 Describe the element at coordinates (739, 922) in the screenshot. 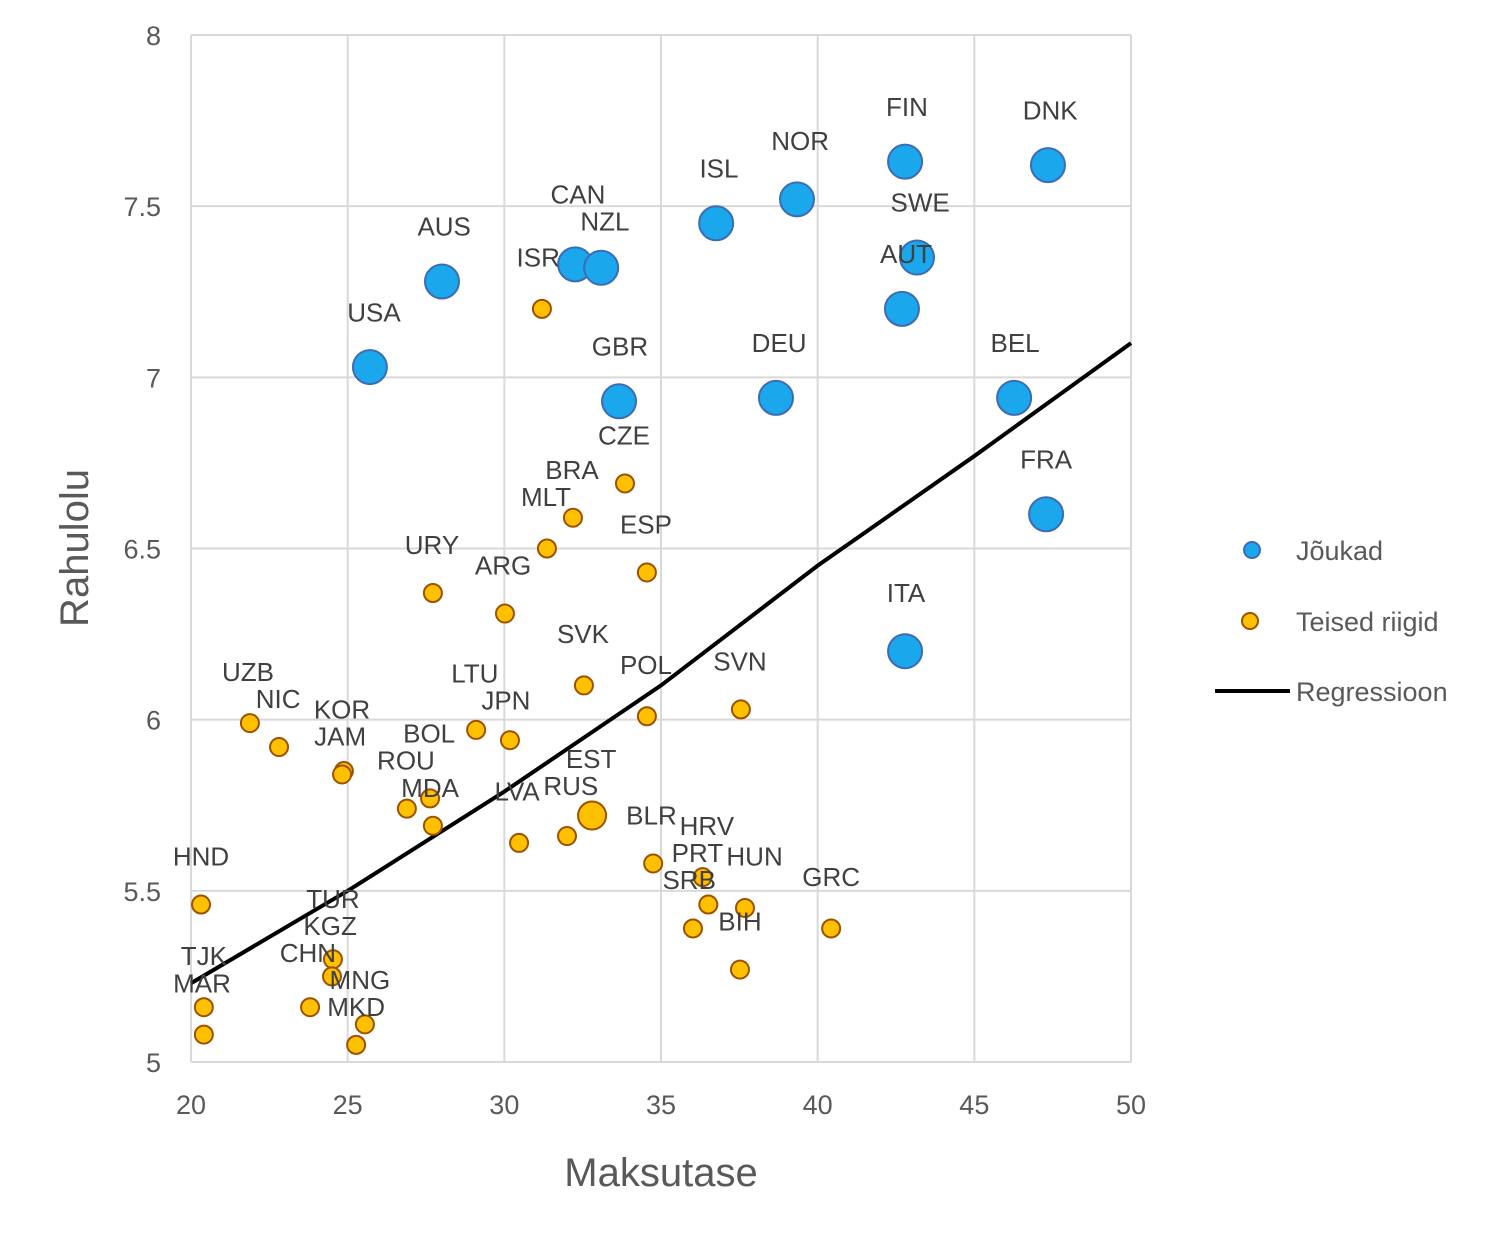

I see `point-label: BIH` at that location.